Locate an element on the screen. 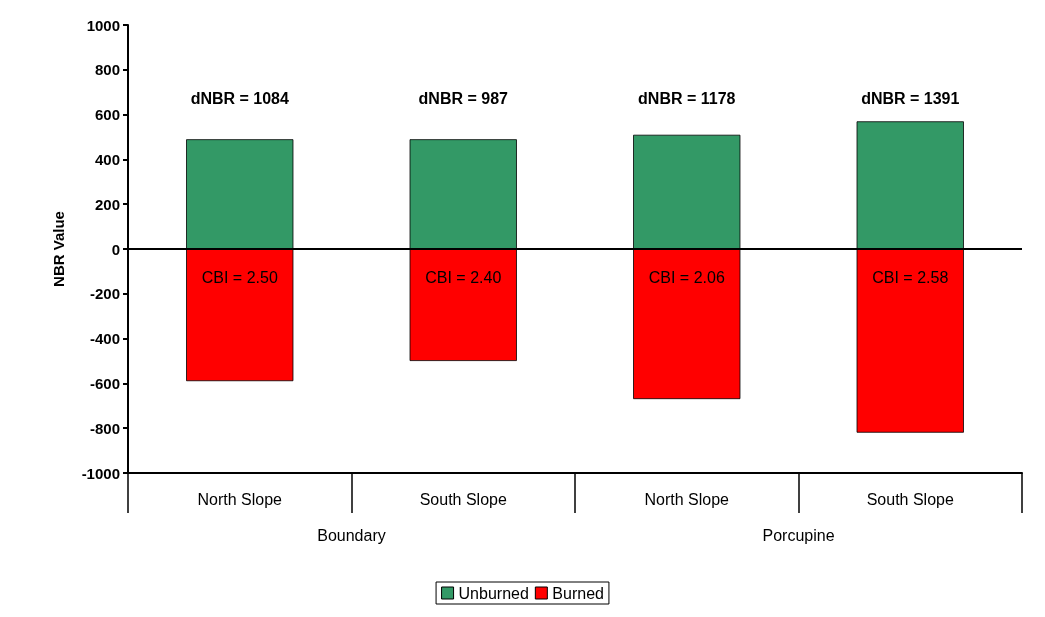  y-tick-label: -200 is located at coordinates (104, 294).